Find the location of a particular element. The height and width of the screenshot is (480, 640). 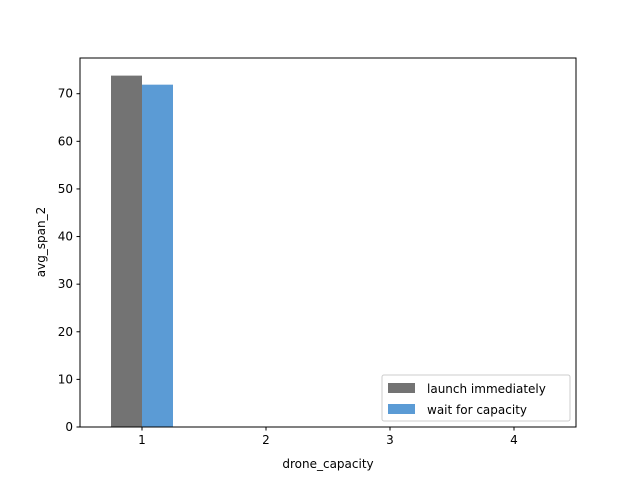

x-tick-label: 1 is located at coordinates (142, 440).